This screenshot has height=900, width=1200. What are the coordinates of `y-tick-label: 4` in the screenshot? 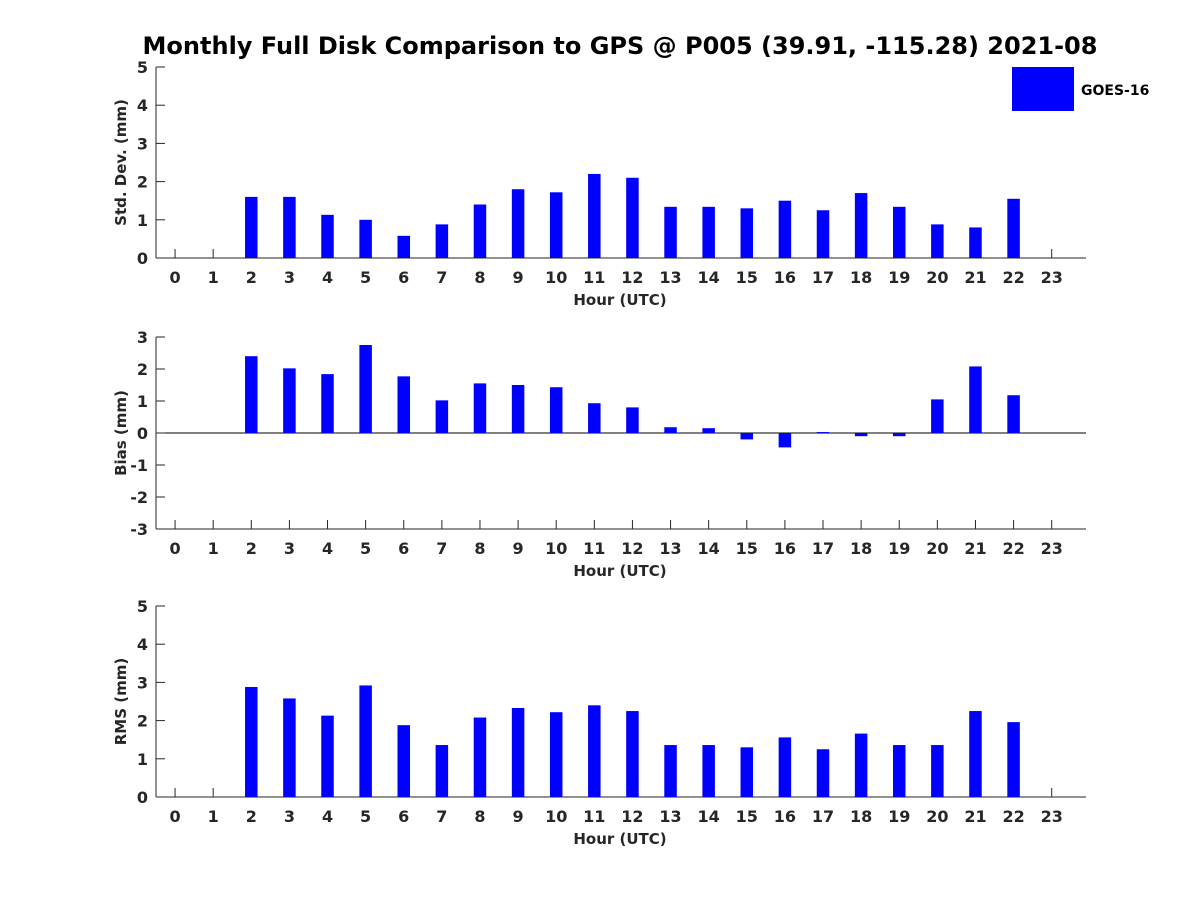 It's located at (142, 644).